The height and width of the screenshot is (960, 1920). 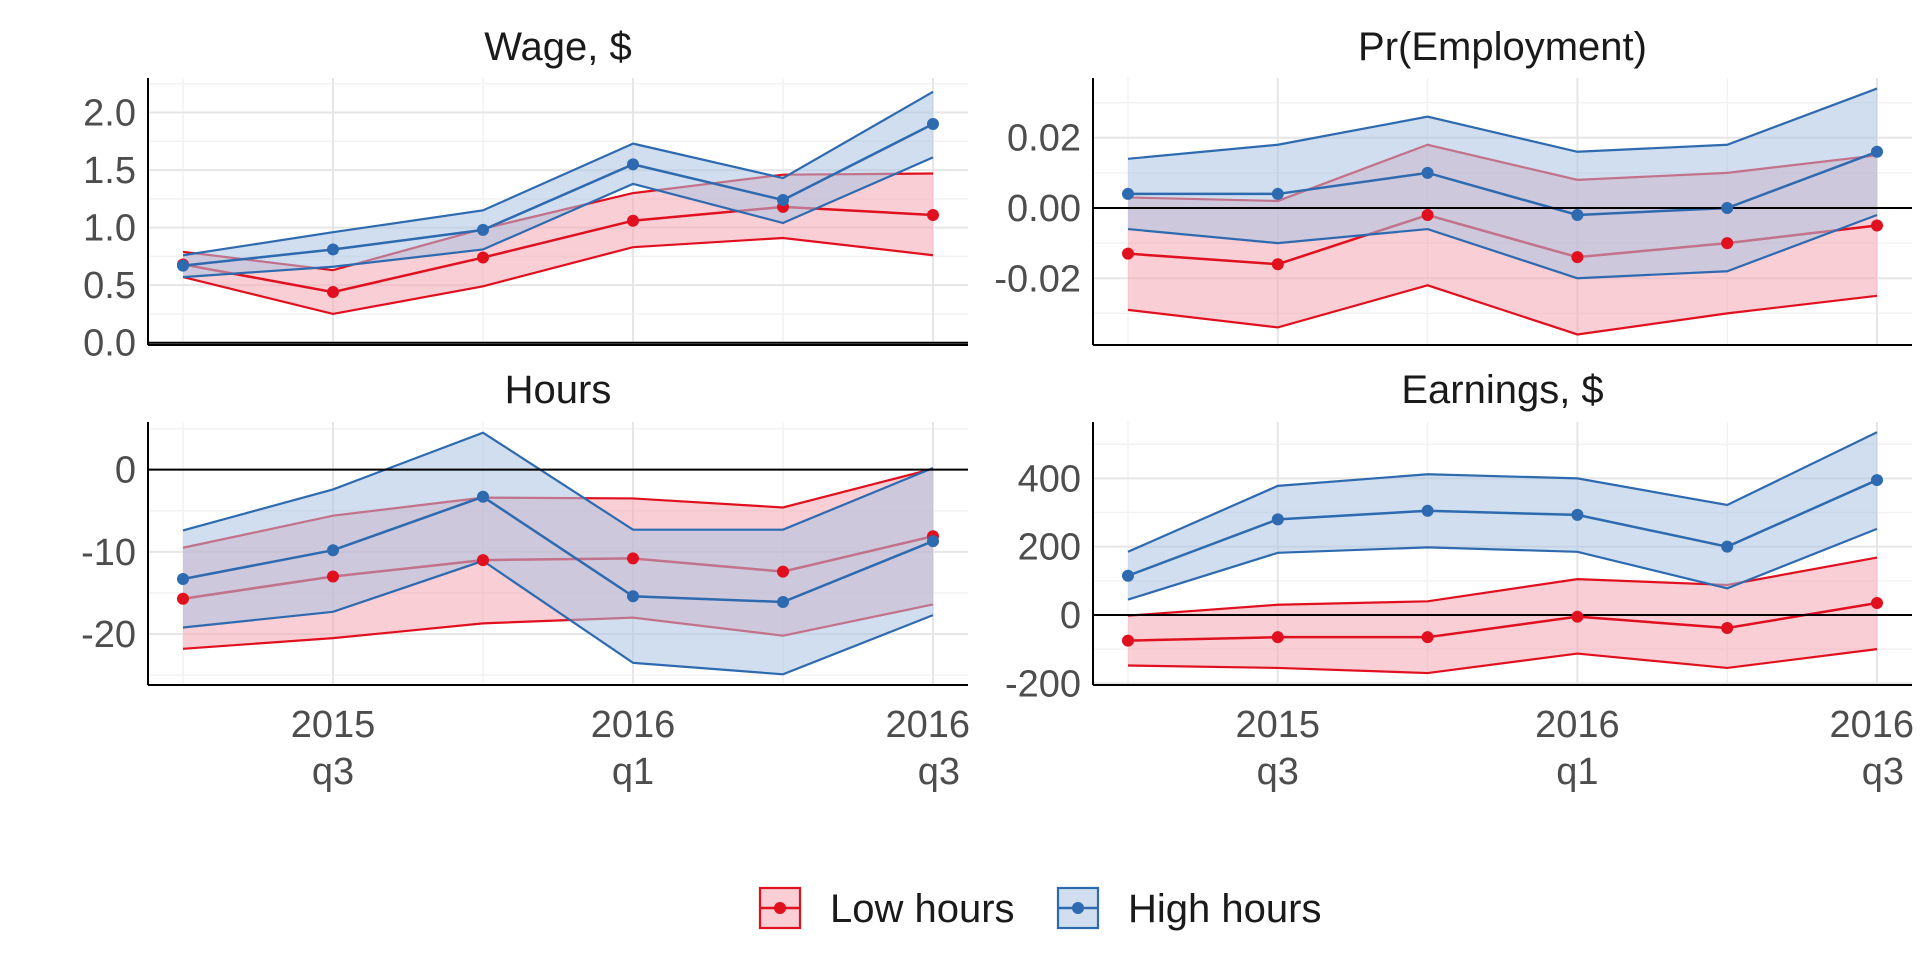 I want to click on legend: Low hours High hours, so click(x=1039, y=908).